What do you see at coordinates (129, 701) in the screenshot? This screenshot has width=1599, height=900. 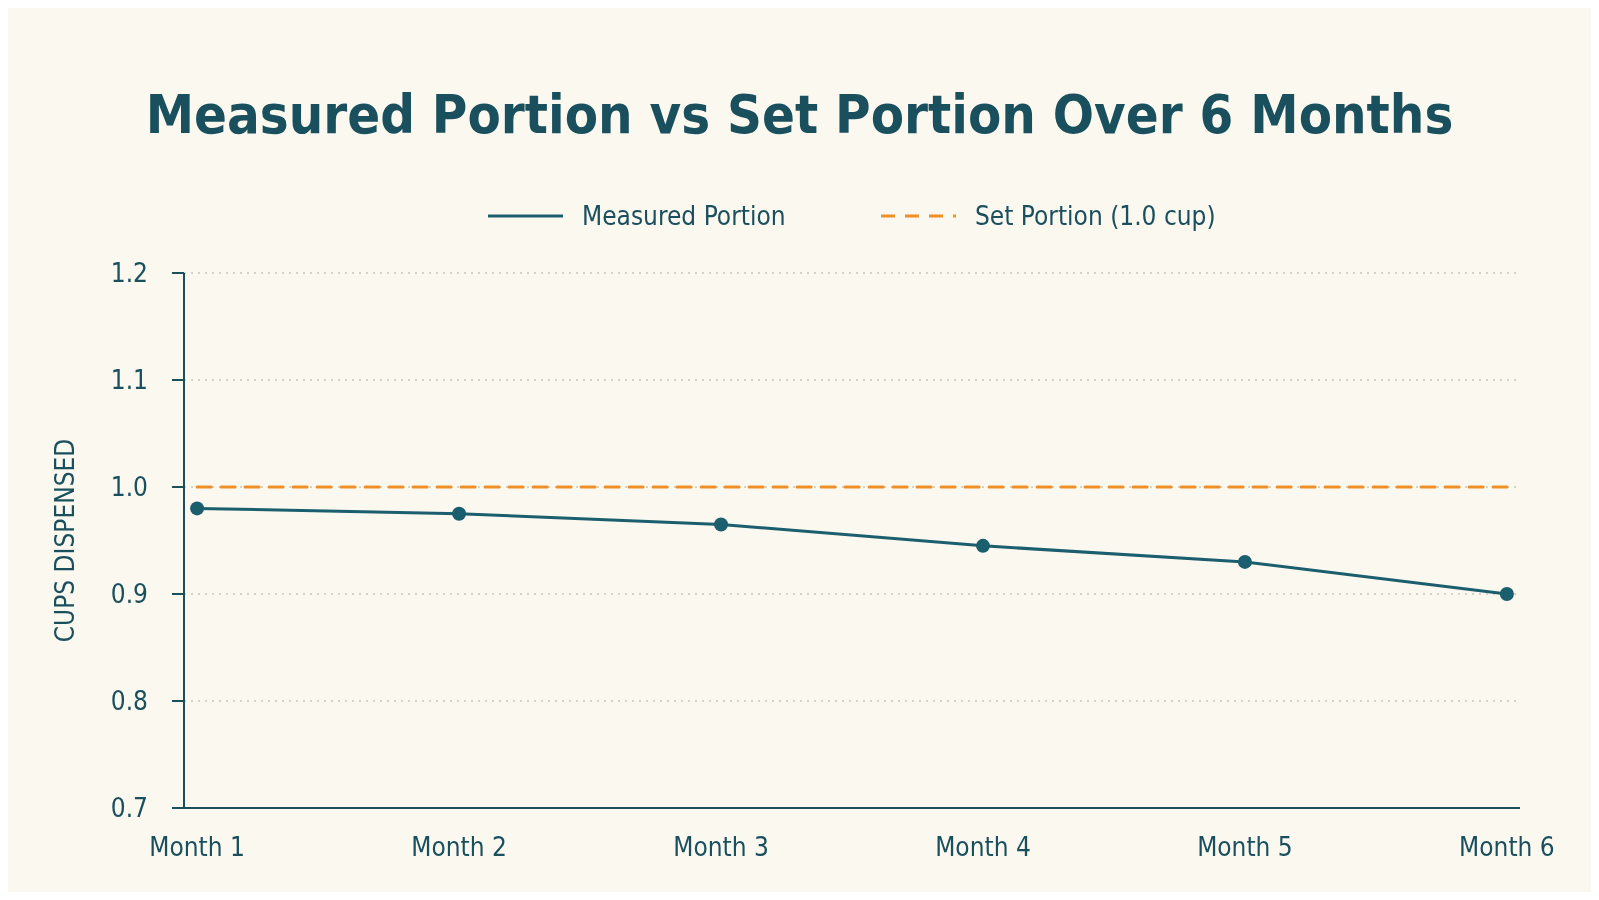 I see `y-tick-label: 0.8` at bounding box center [129, 701].